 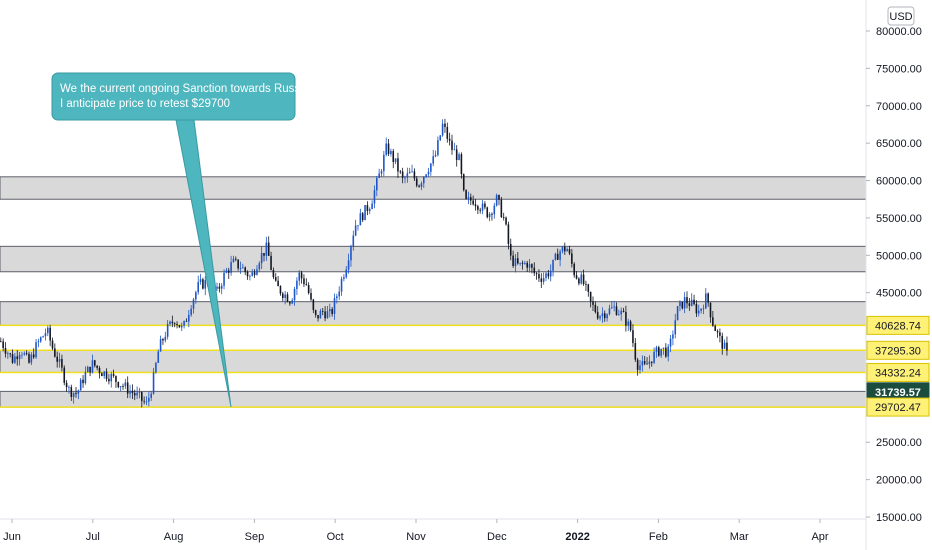 What do you see at coordinates (145, 104) in the screenshot?
I see `annotation-line-2: I anticipate price to retest $29700` at bounding box center [145, 104].